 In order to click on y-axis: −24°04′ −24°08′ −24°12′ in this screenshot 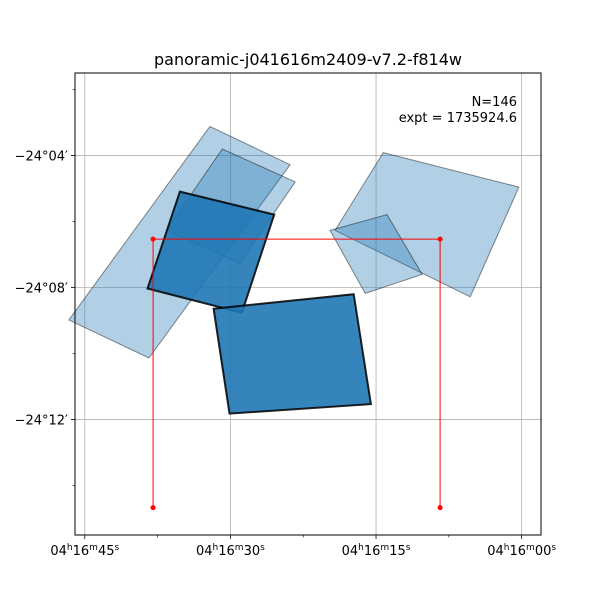, I will do `click(45, 287)`.